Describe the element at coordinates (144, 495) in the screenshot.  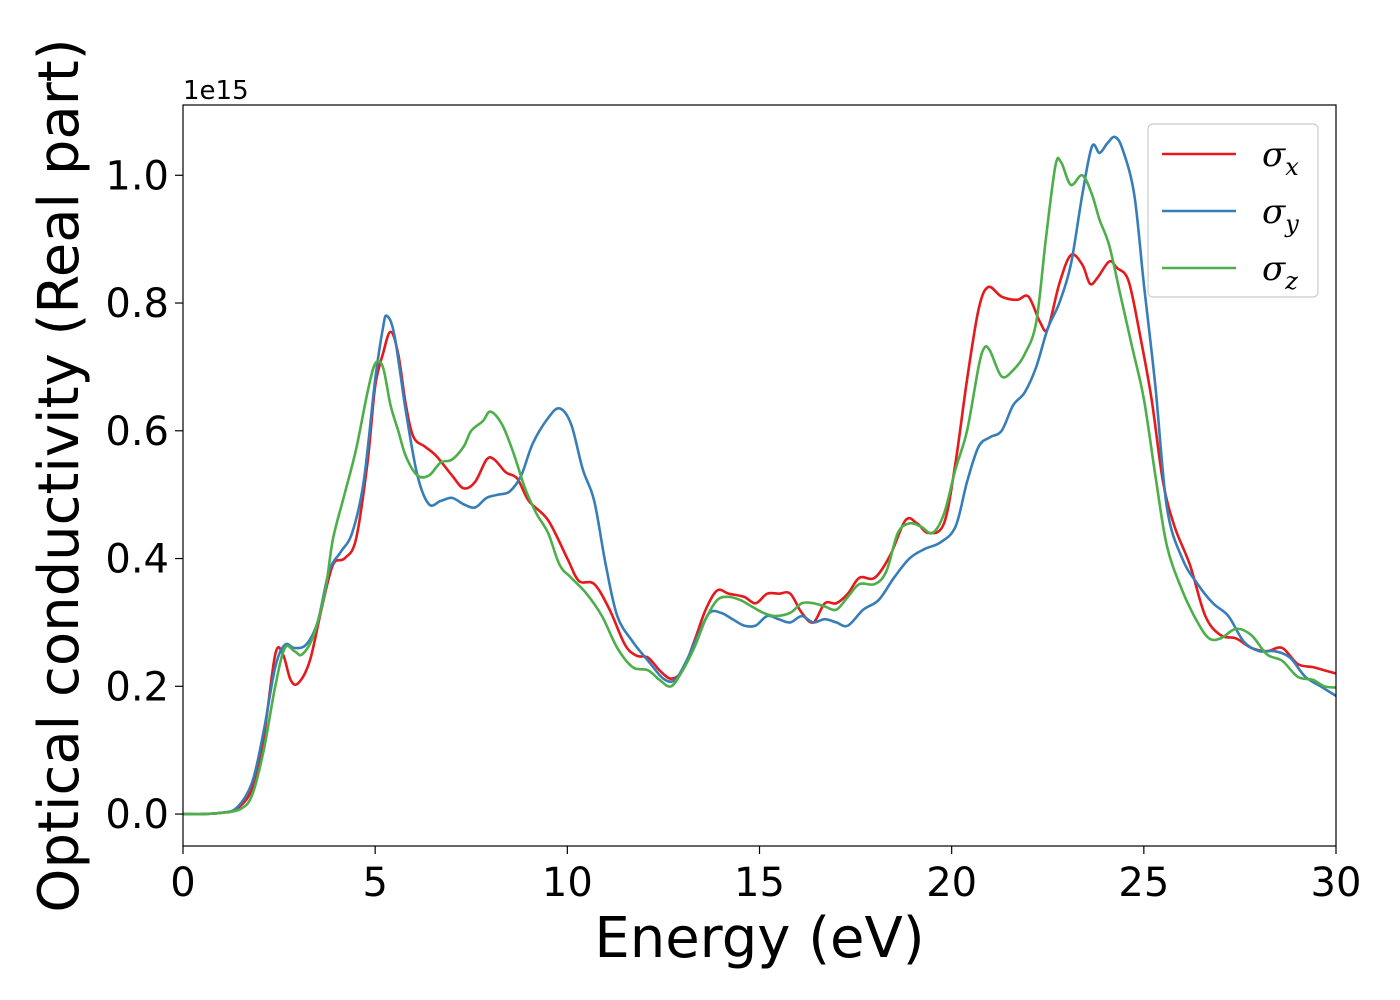
I see `y-axis: 0.0 0.2 0.4 0.6 0.8 1.0` at that location.